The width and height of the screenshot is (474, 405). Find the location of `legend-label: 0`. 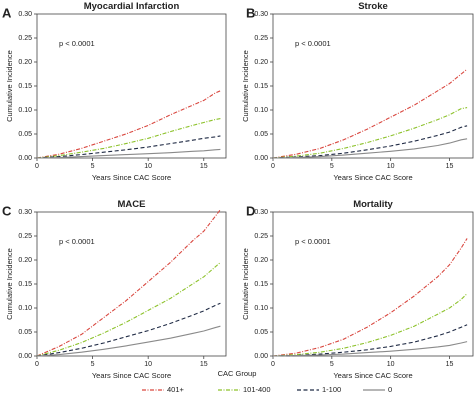

legend-label: 0 is located at coordinates (390, 389).